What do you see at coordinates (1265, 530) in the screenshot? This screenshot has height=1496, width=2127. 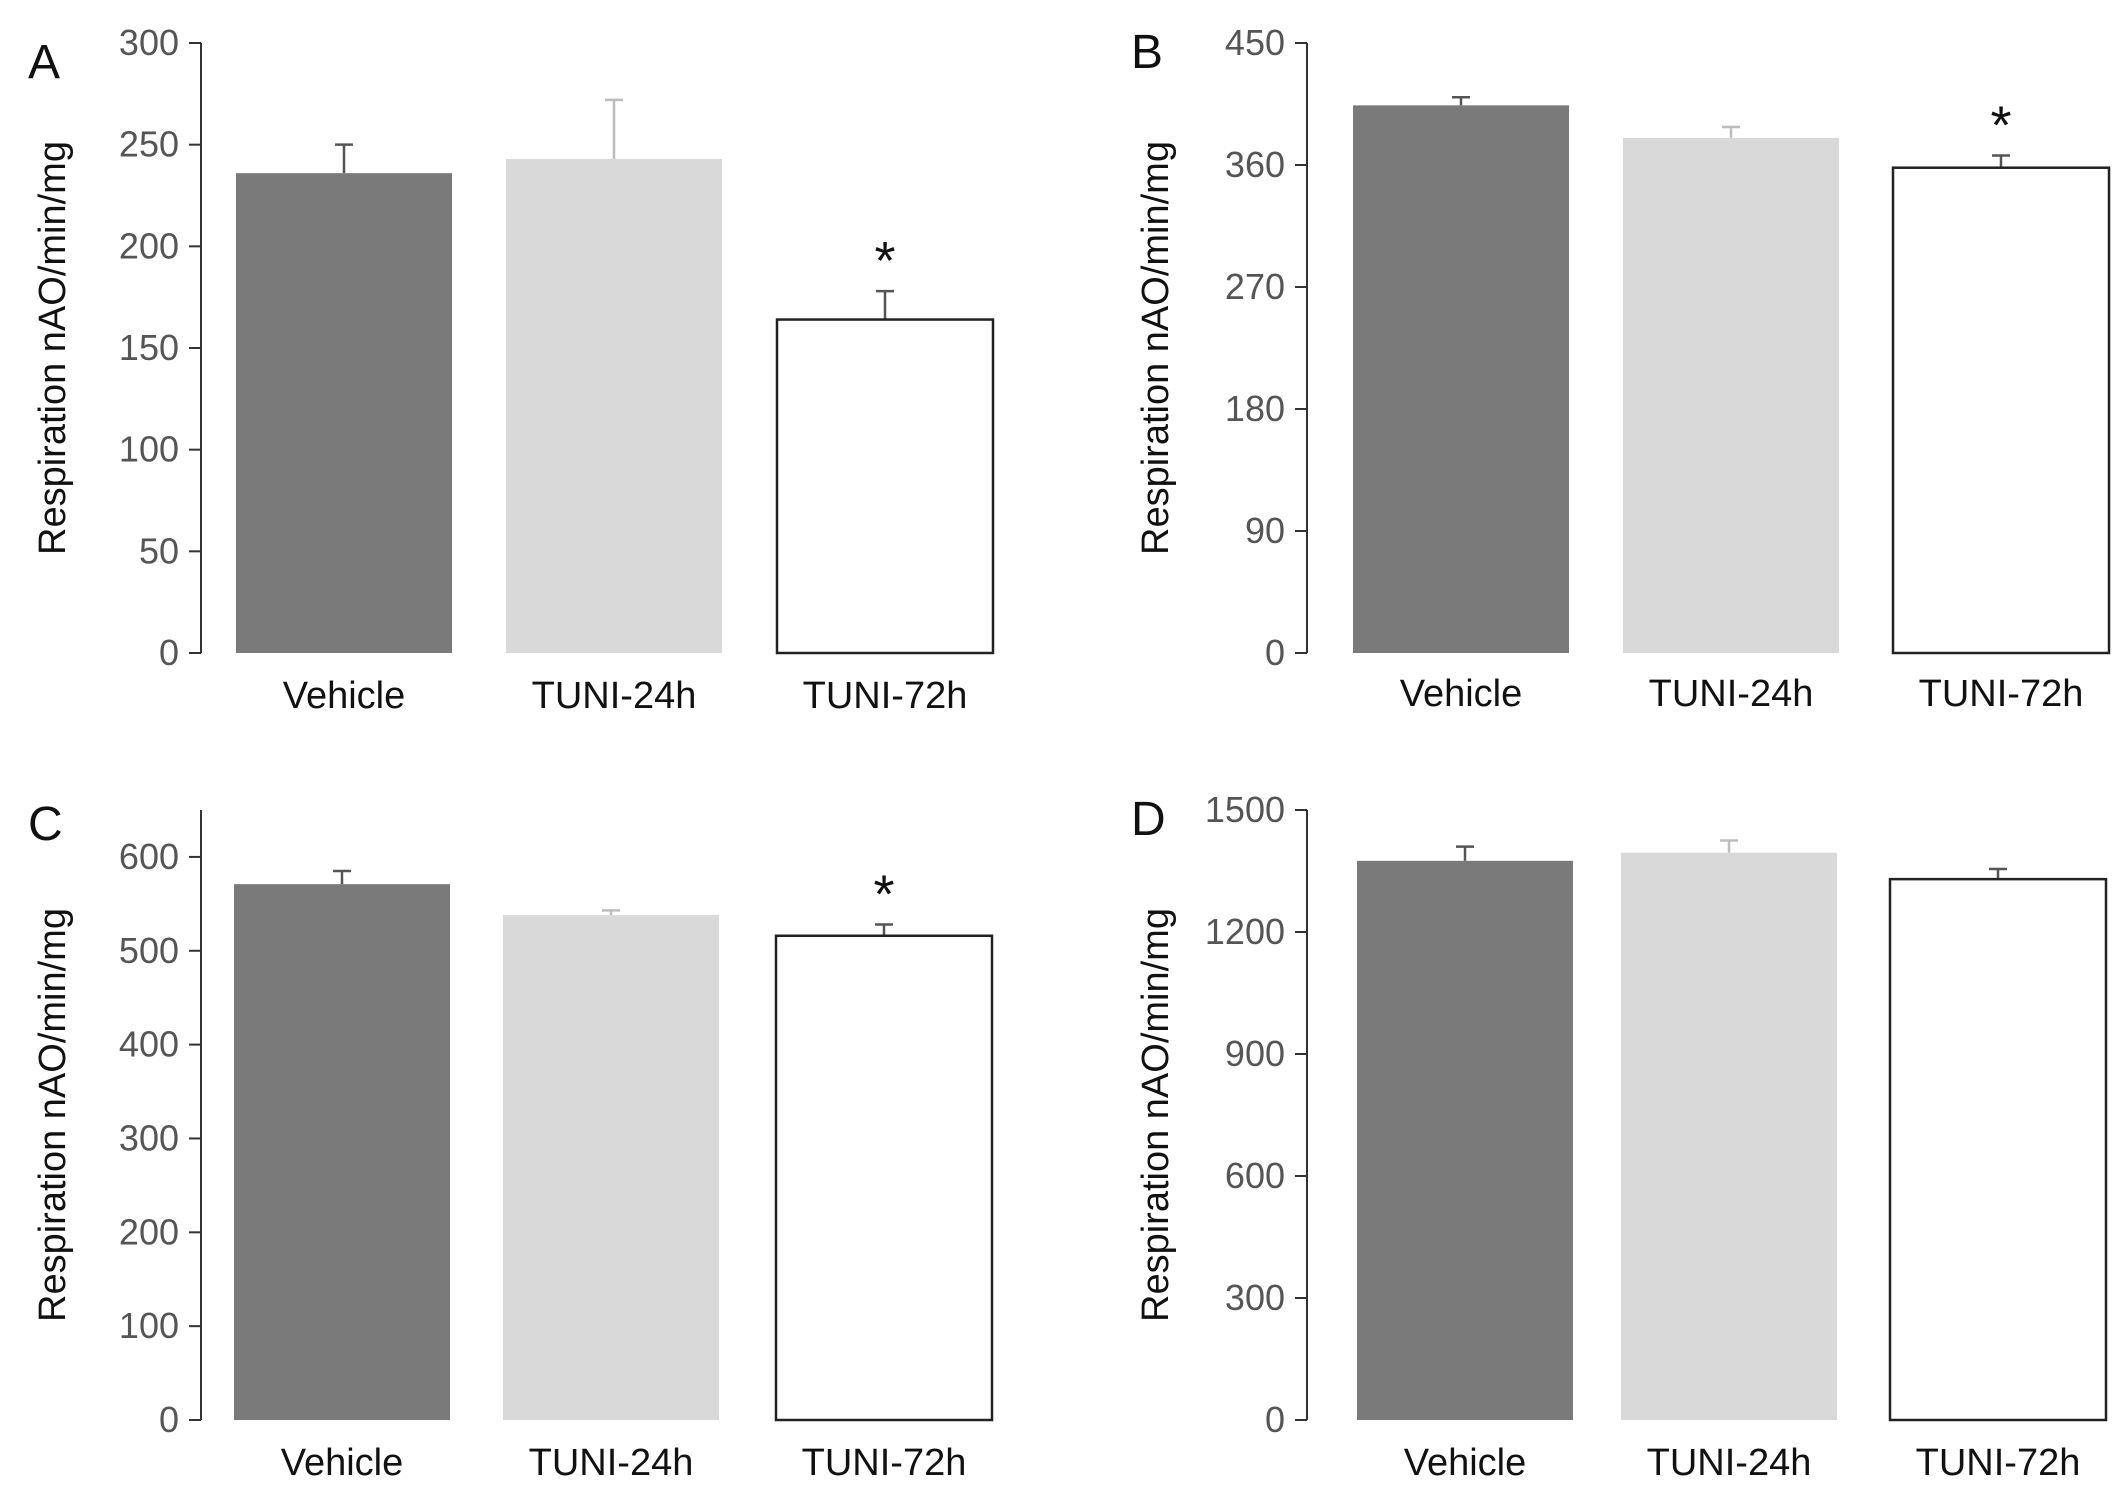 I see `y-tick-label: 90` at bounding box center [1265, 530].